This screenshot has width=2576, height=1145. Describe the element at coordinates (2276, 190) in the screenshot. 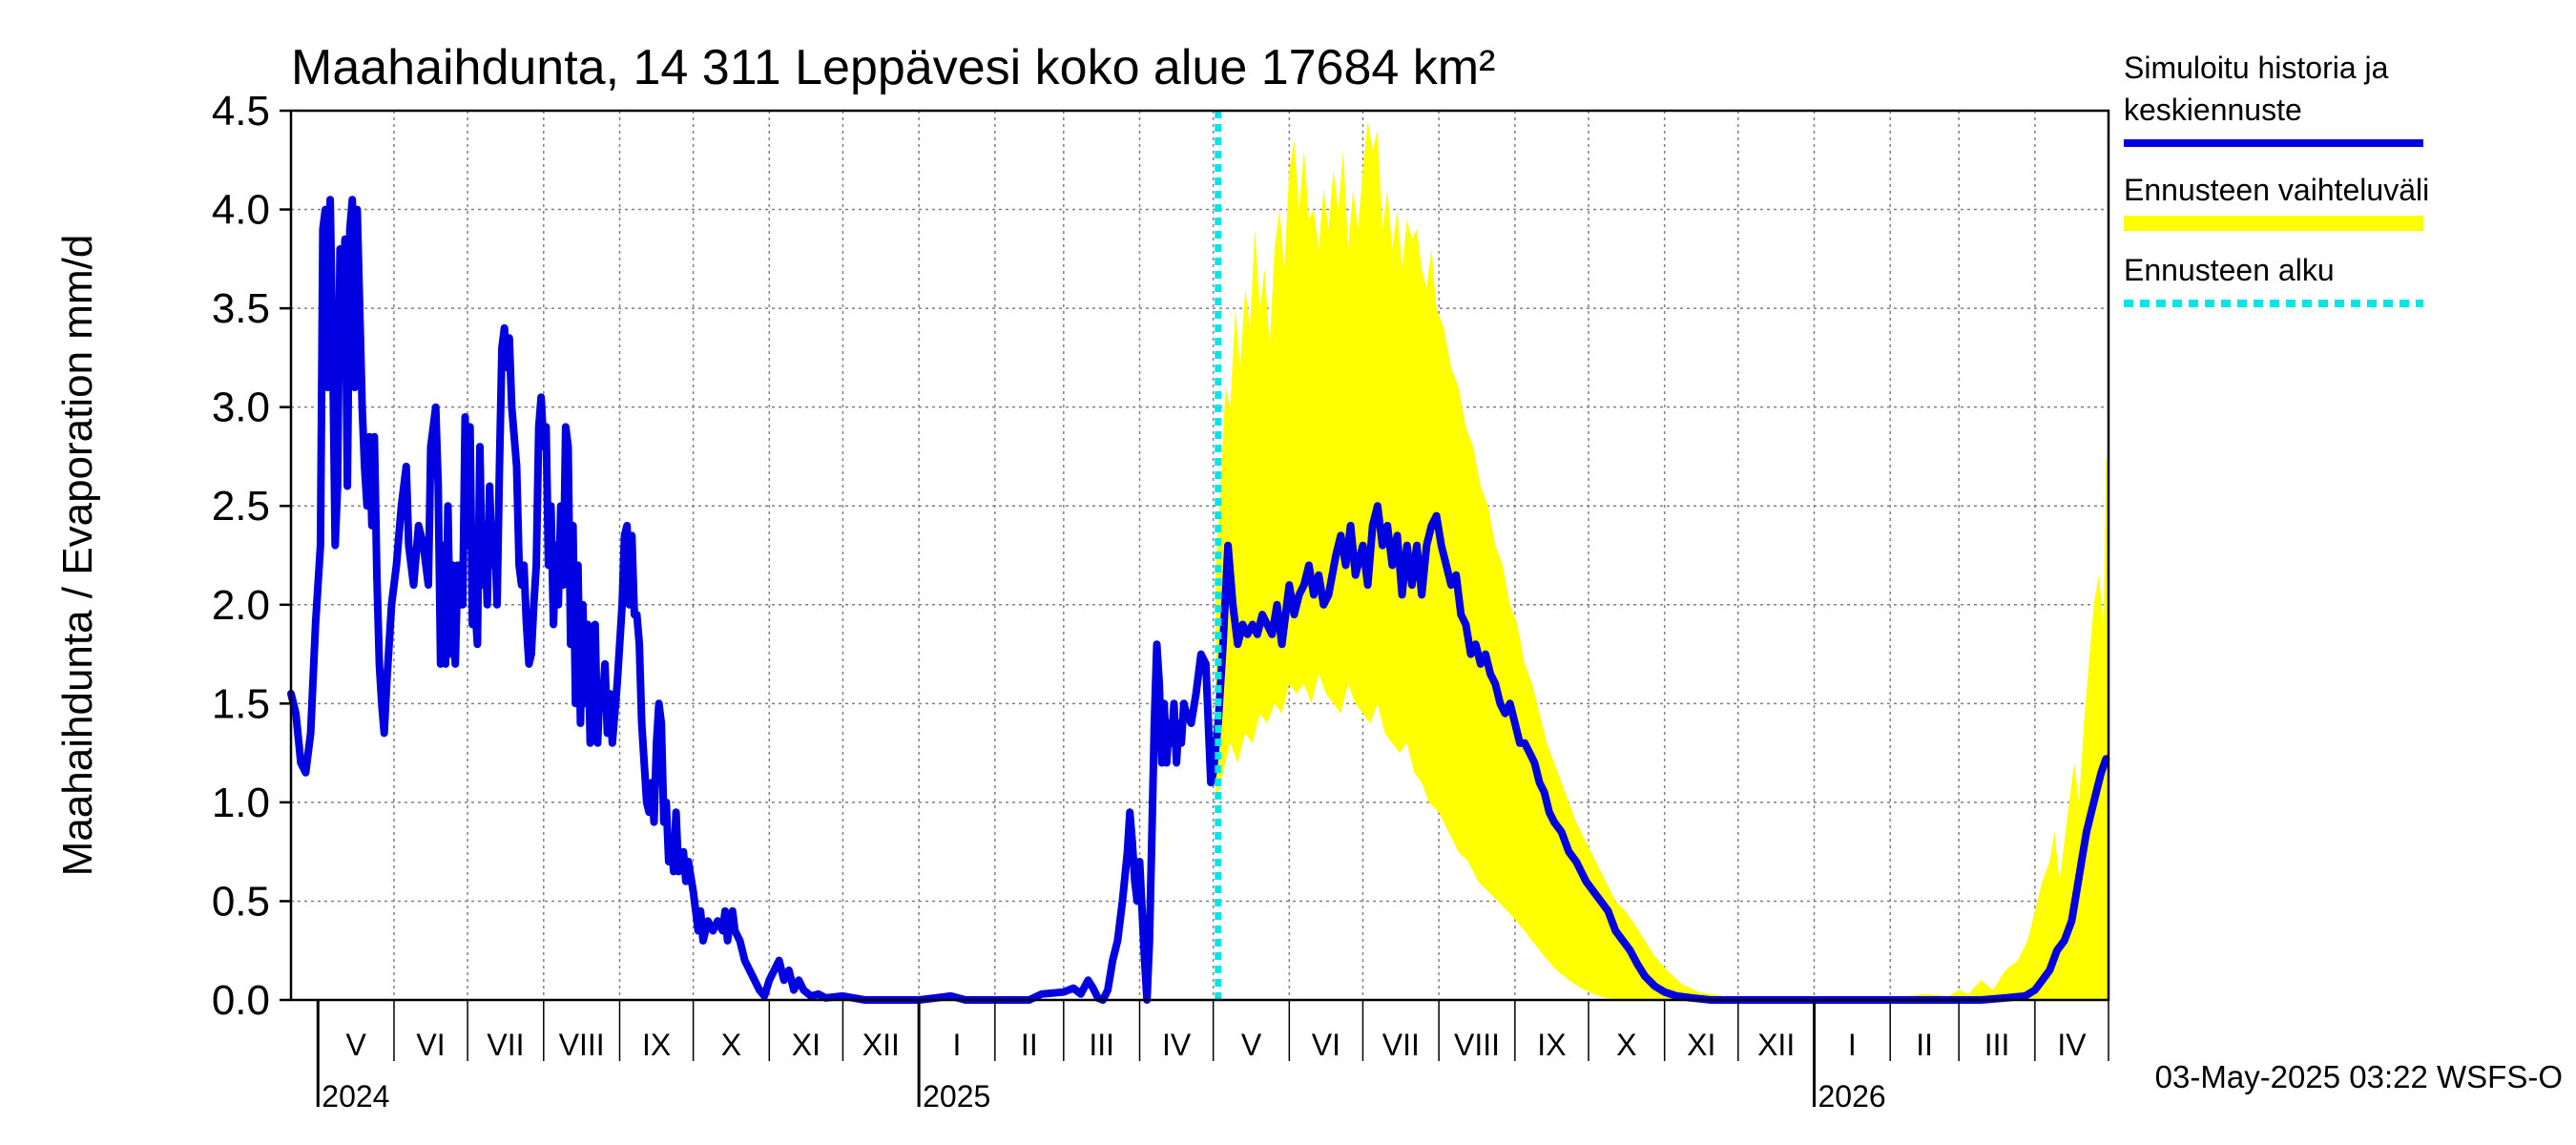

I see `legend-label: Ennusteen vaihteluväli` at that location.